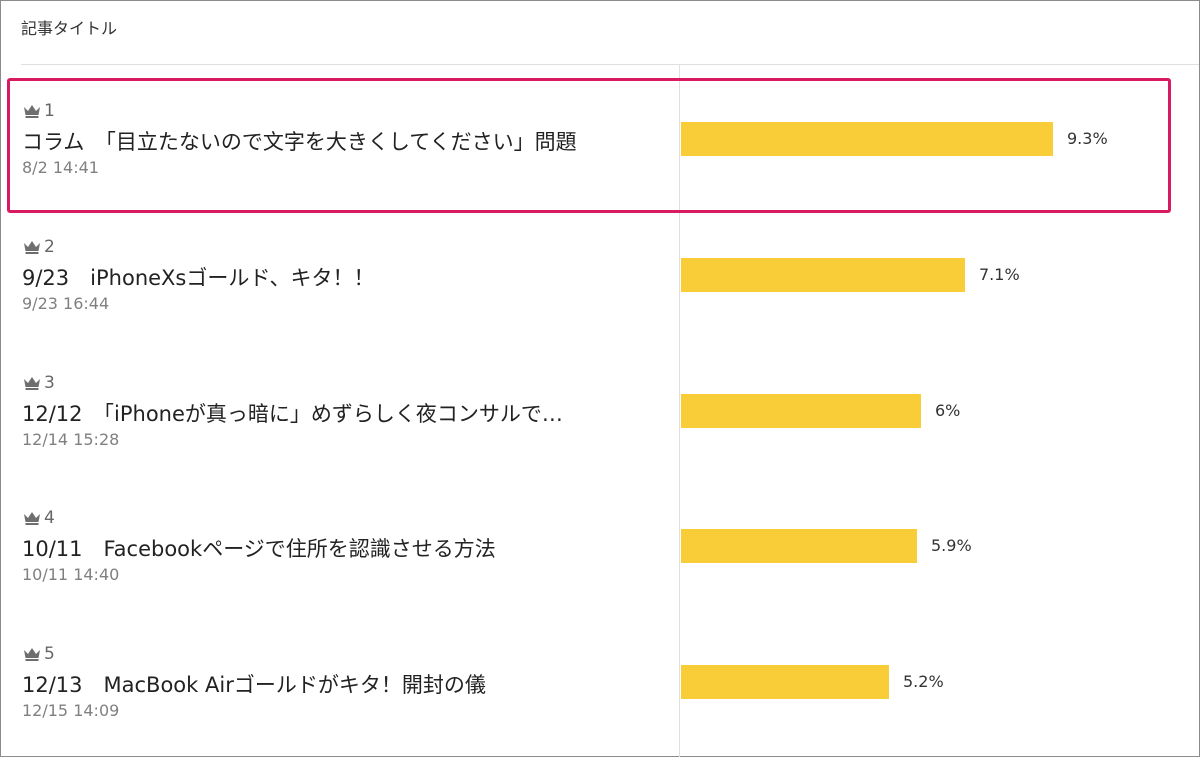 The height and width of the screenshot is (780, 1200). Describe the element at coordinates (71, 439) in the screenshot. I see `article-date: 12/14 15:28` at that location.